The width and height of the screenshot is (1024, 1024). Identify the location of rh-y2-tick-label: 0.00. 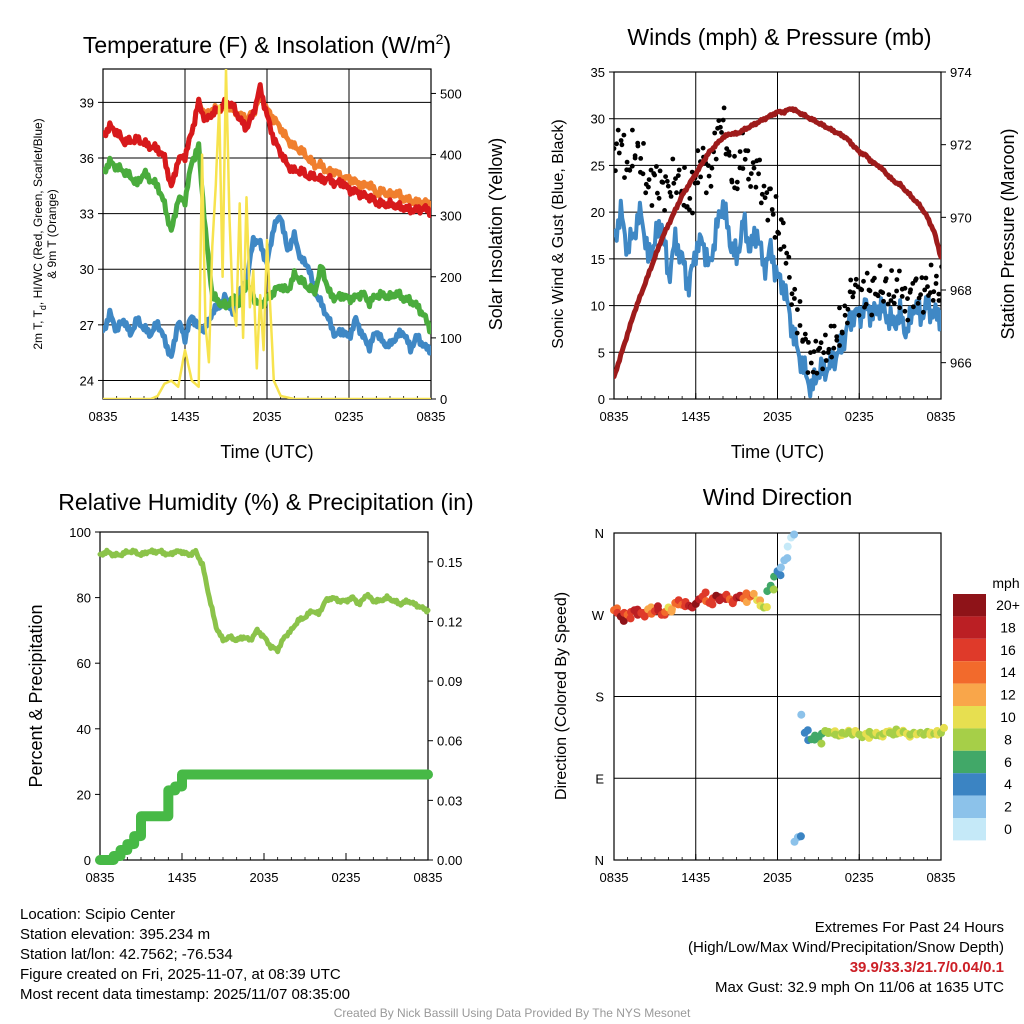
(449, 860).